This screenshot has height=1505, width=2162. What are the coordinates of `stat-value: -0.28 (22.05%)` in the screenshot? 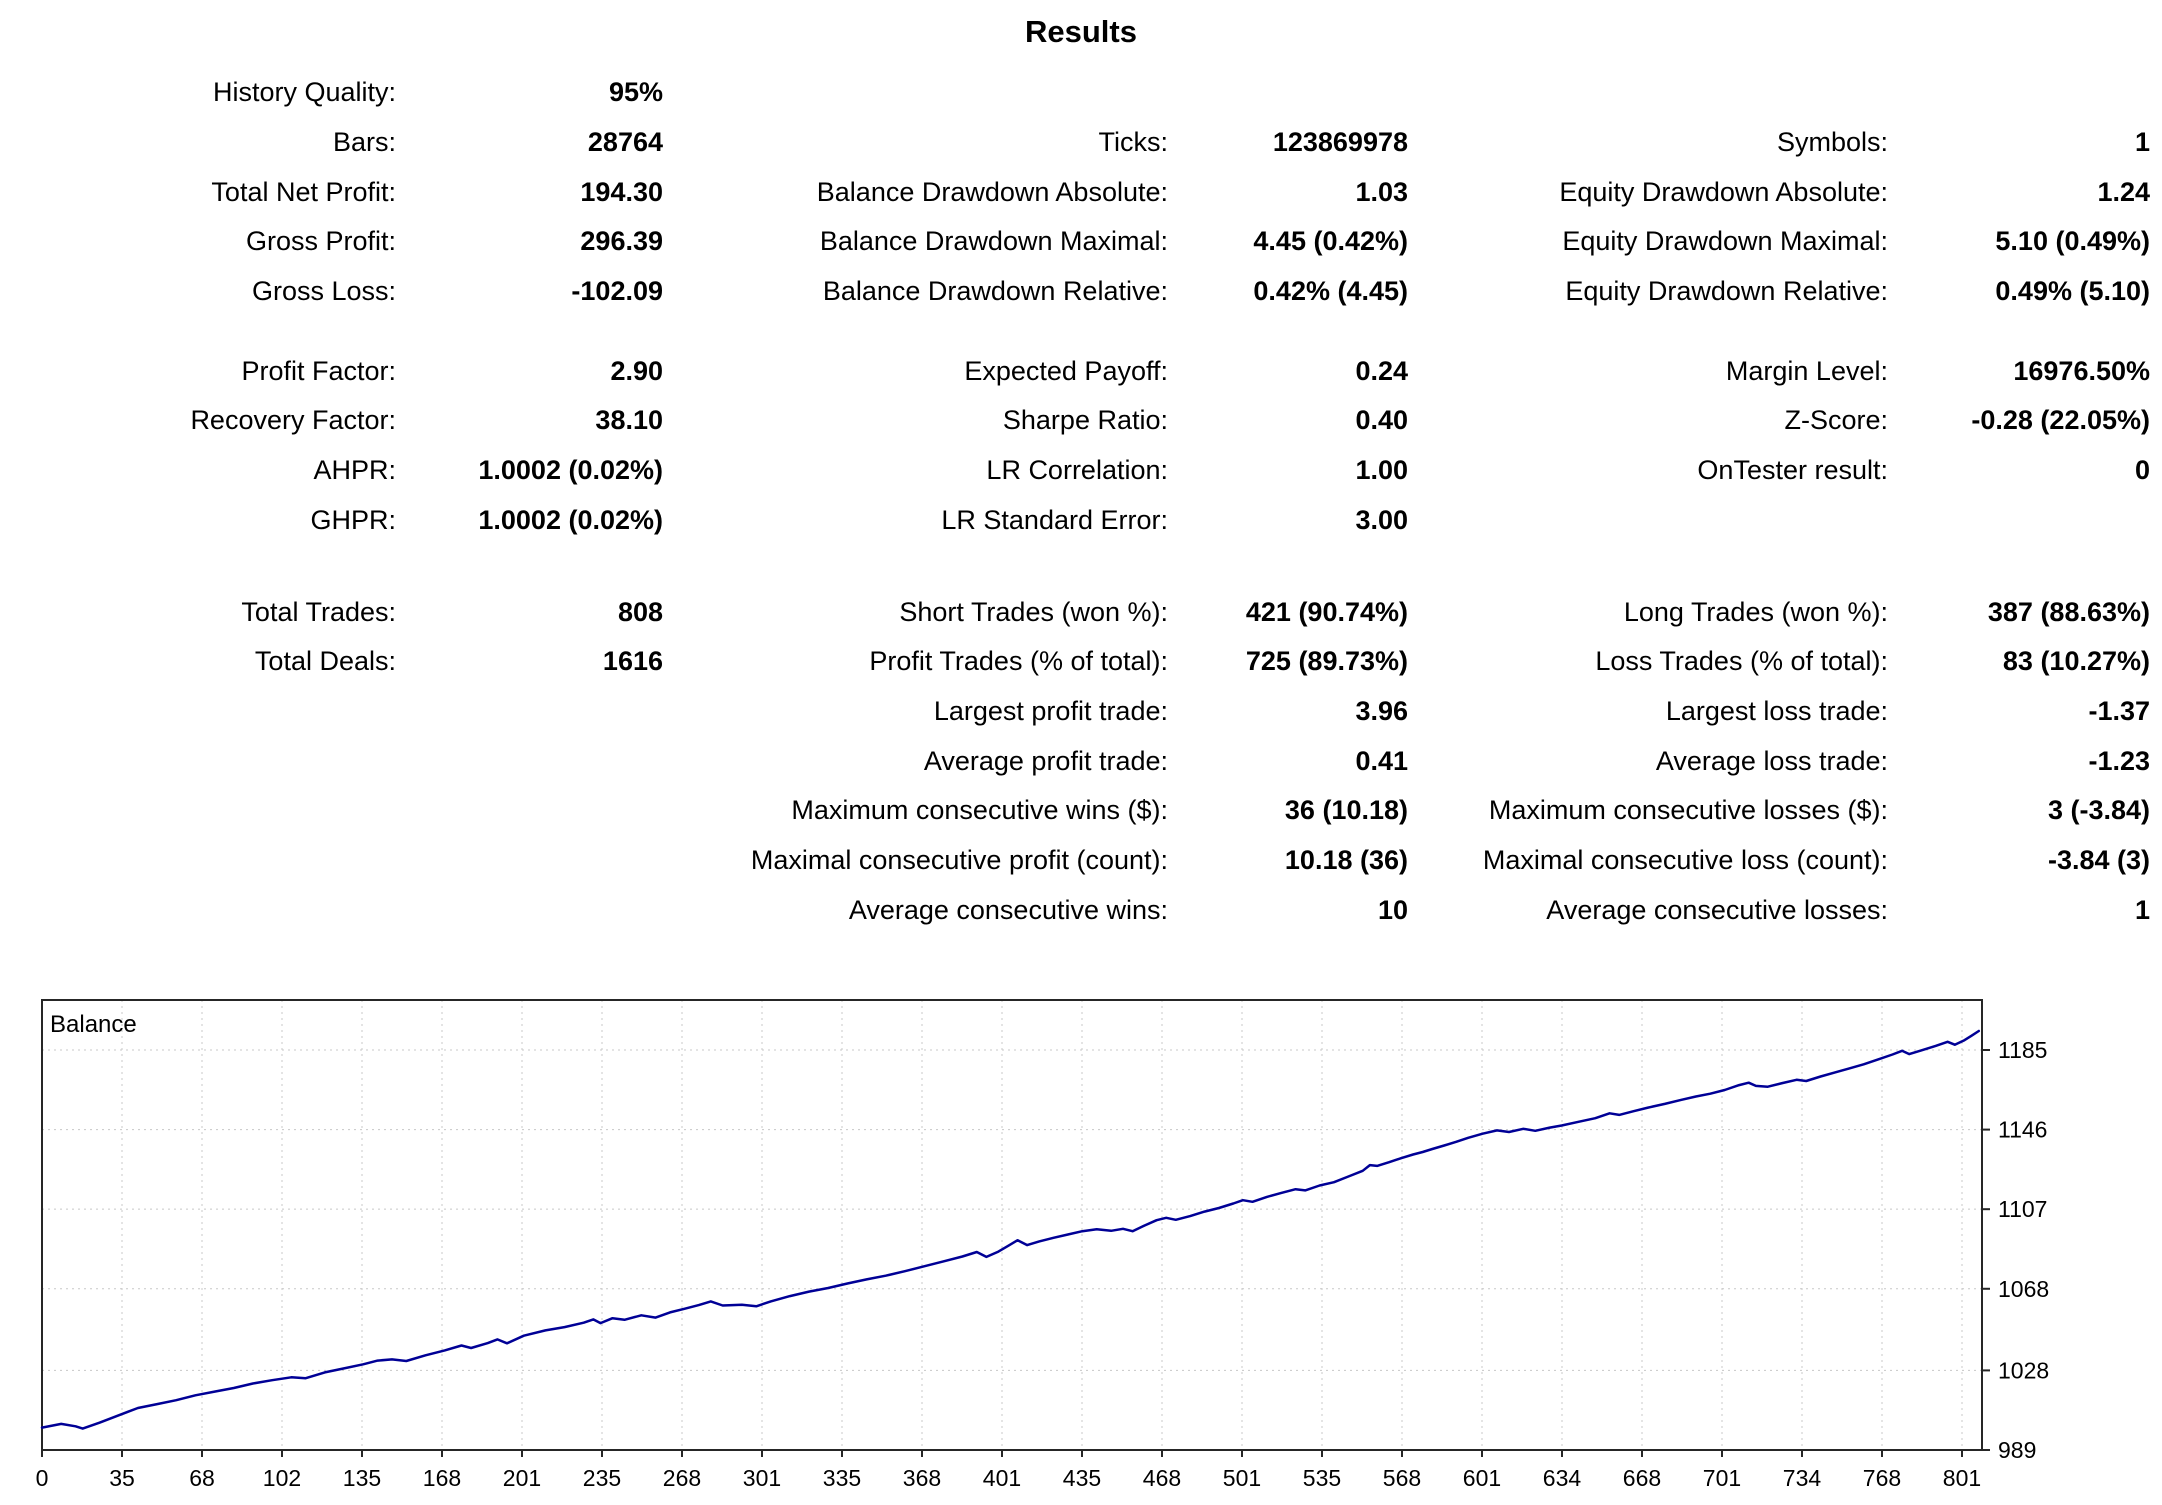 It's located at (2060, 420).